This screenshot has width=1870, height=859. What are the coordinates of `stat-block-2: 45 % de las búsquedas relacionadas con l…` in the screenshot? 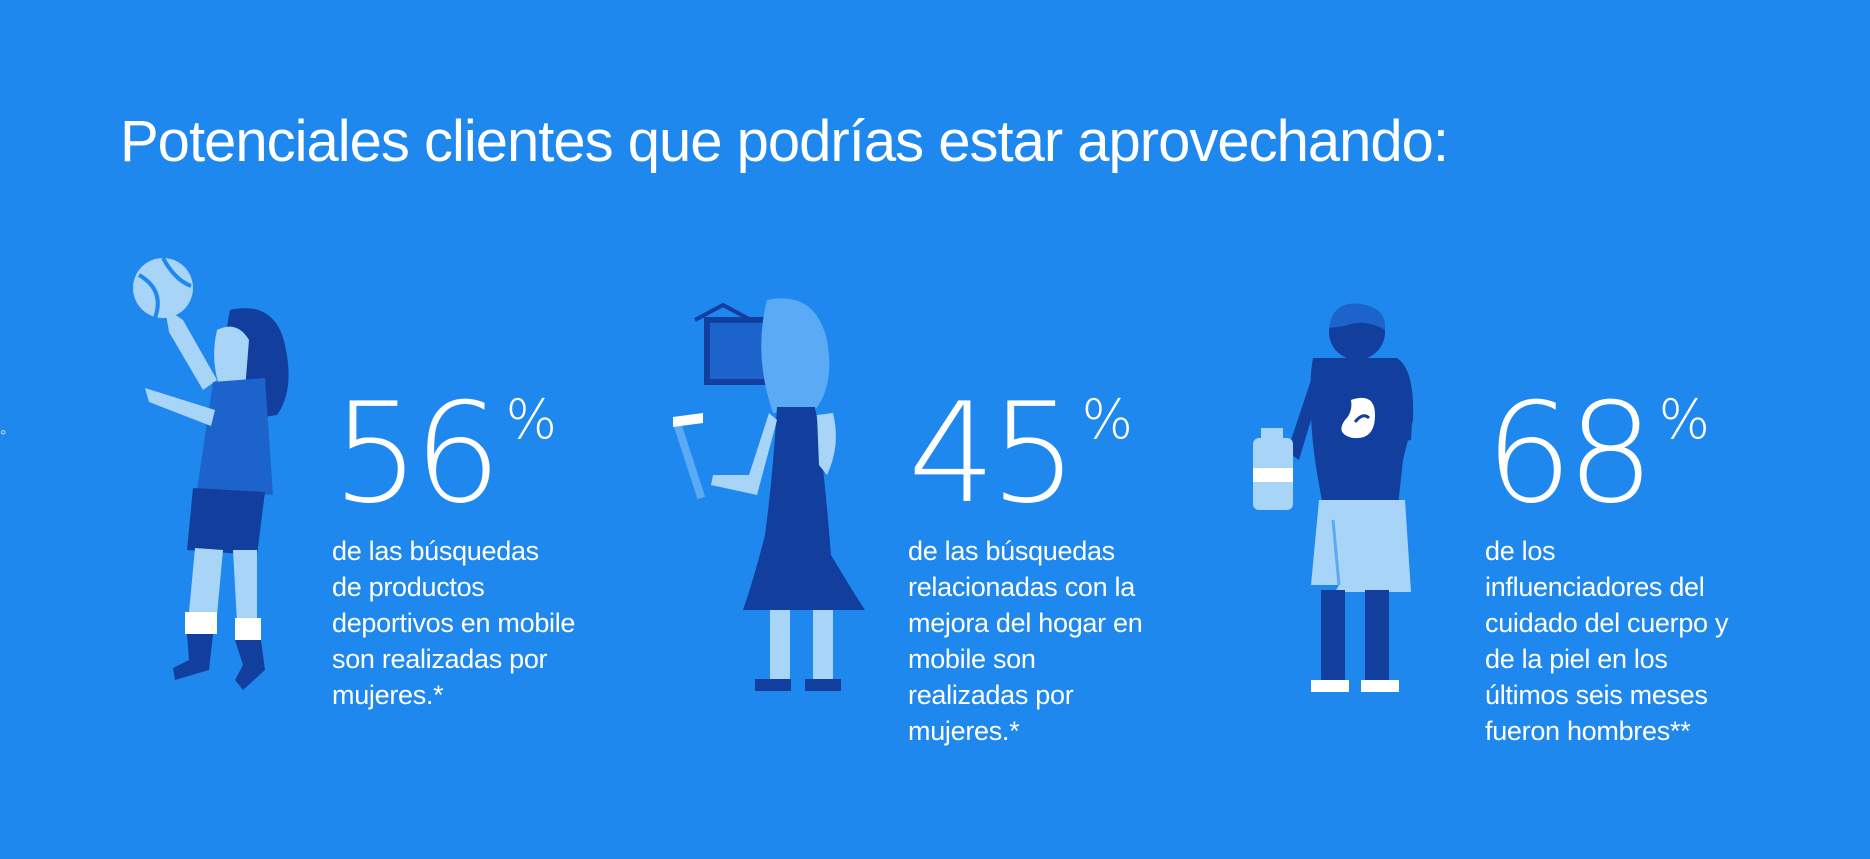 It's located at (1053, 567).